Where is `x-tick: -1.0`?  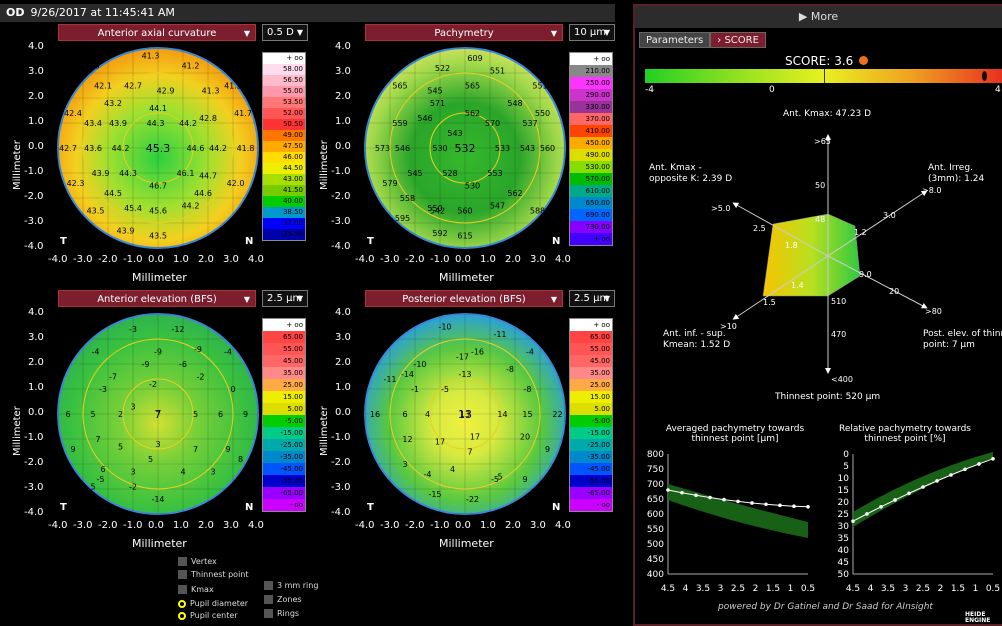
x-tick: -1.0 is located at coordinates (133, 525).